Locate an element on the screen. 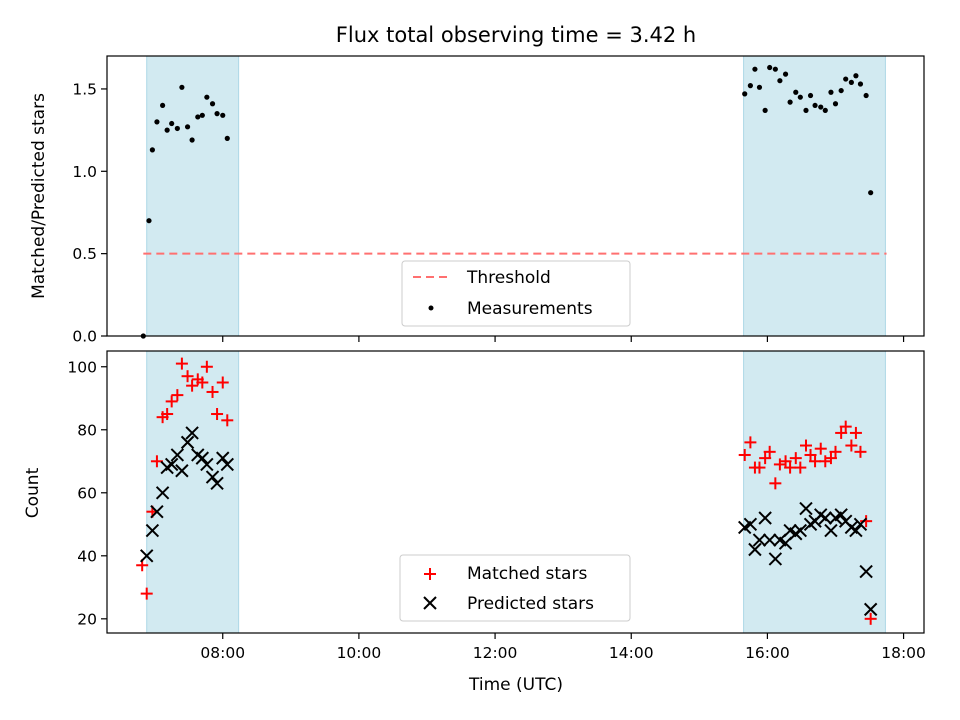 This screenshot has height=720, width=960. ratio-y-tick-label: 0.5 is located at coordinates (84, 254).